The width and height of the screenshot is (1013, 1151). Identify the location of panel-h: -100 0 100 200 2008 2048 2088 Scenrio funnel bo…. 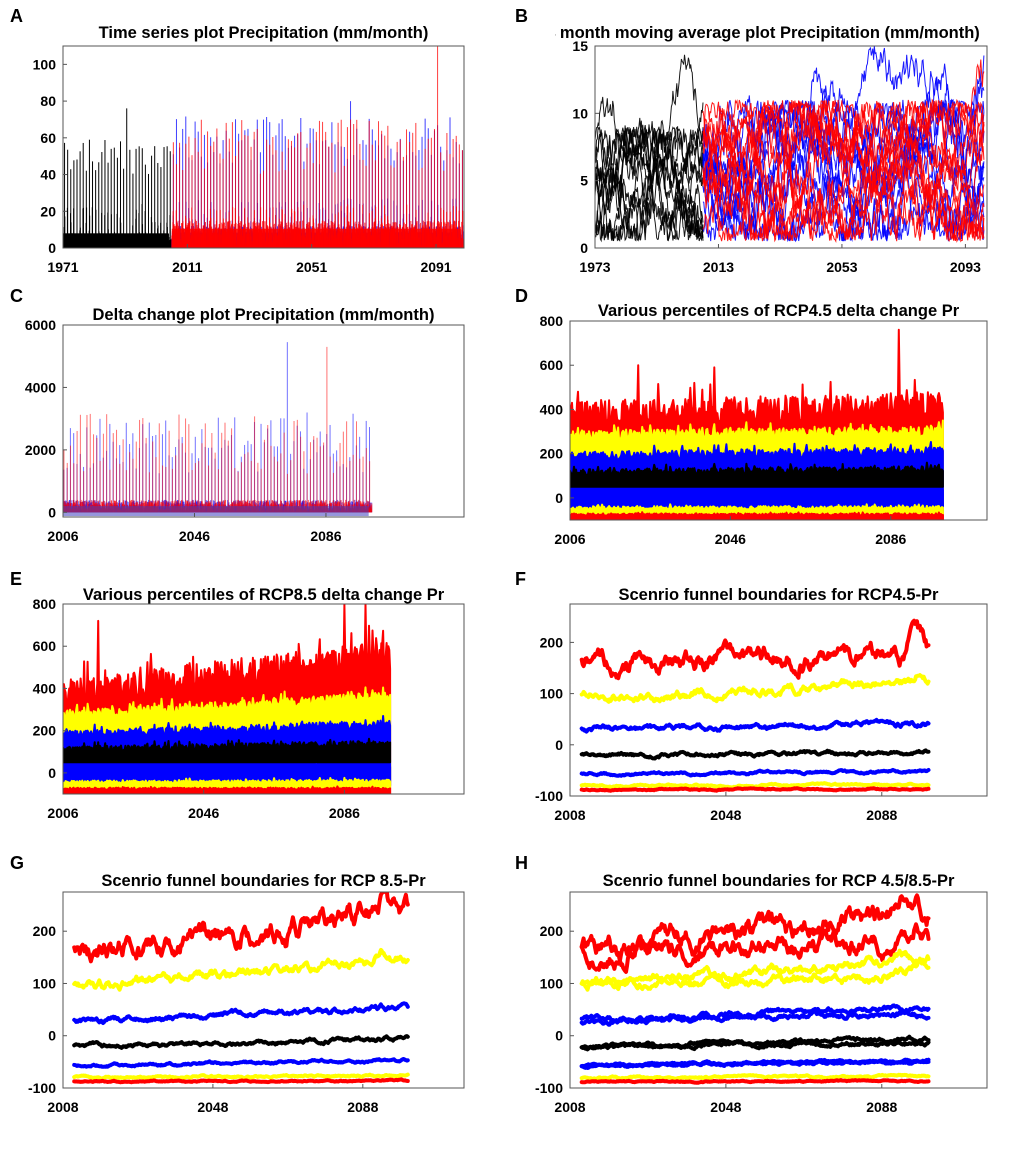
(751, 984).